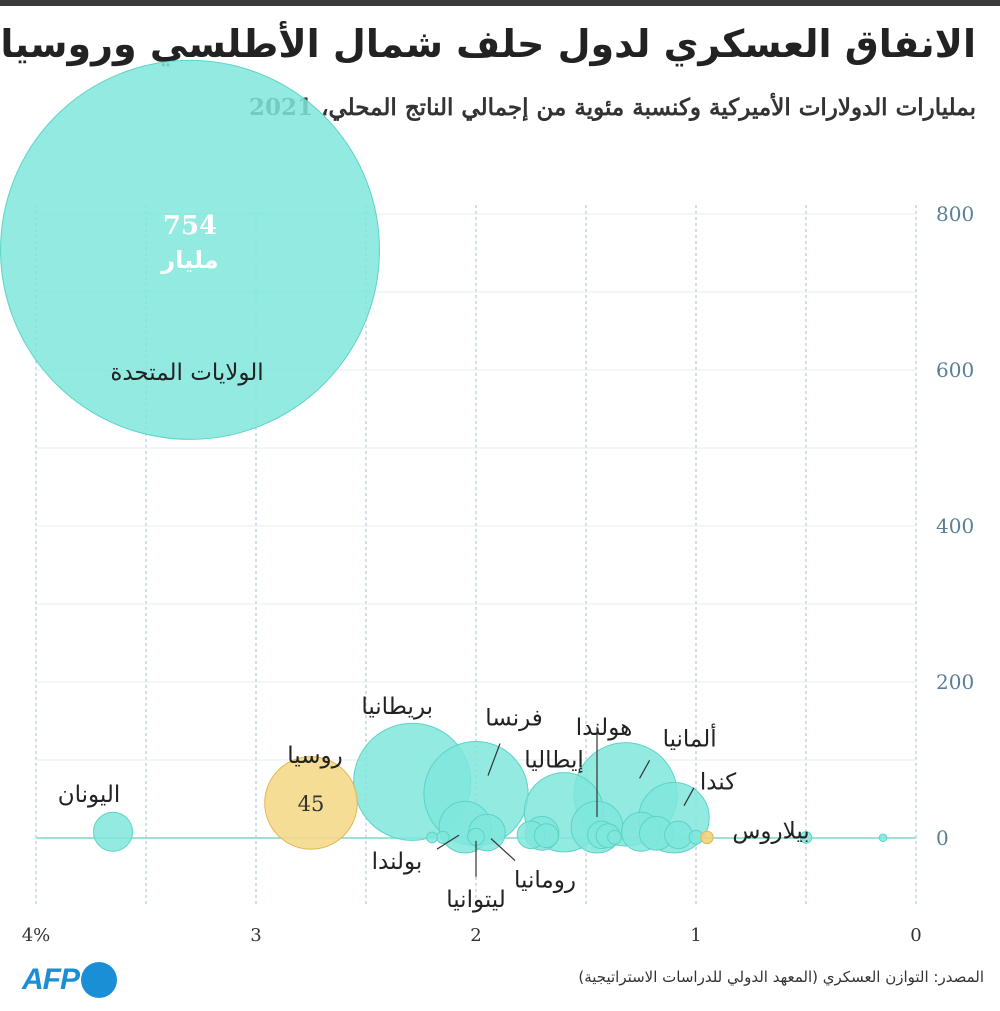 The height and width of the screenshot is (1011, 1000). What do you see at coordinates (604, 728) in the screenshot?
I see `country-label: هولندا` at bounding box center [604, 728].